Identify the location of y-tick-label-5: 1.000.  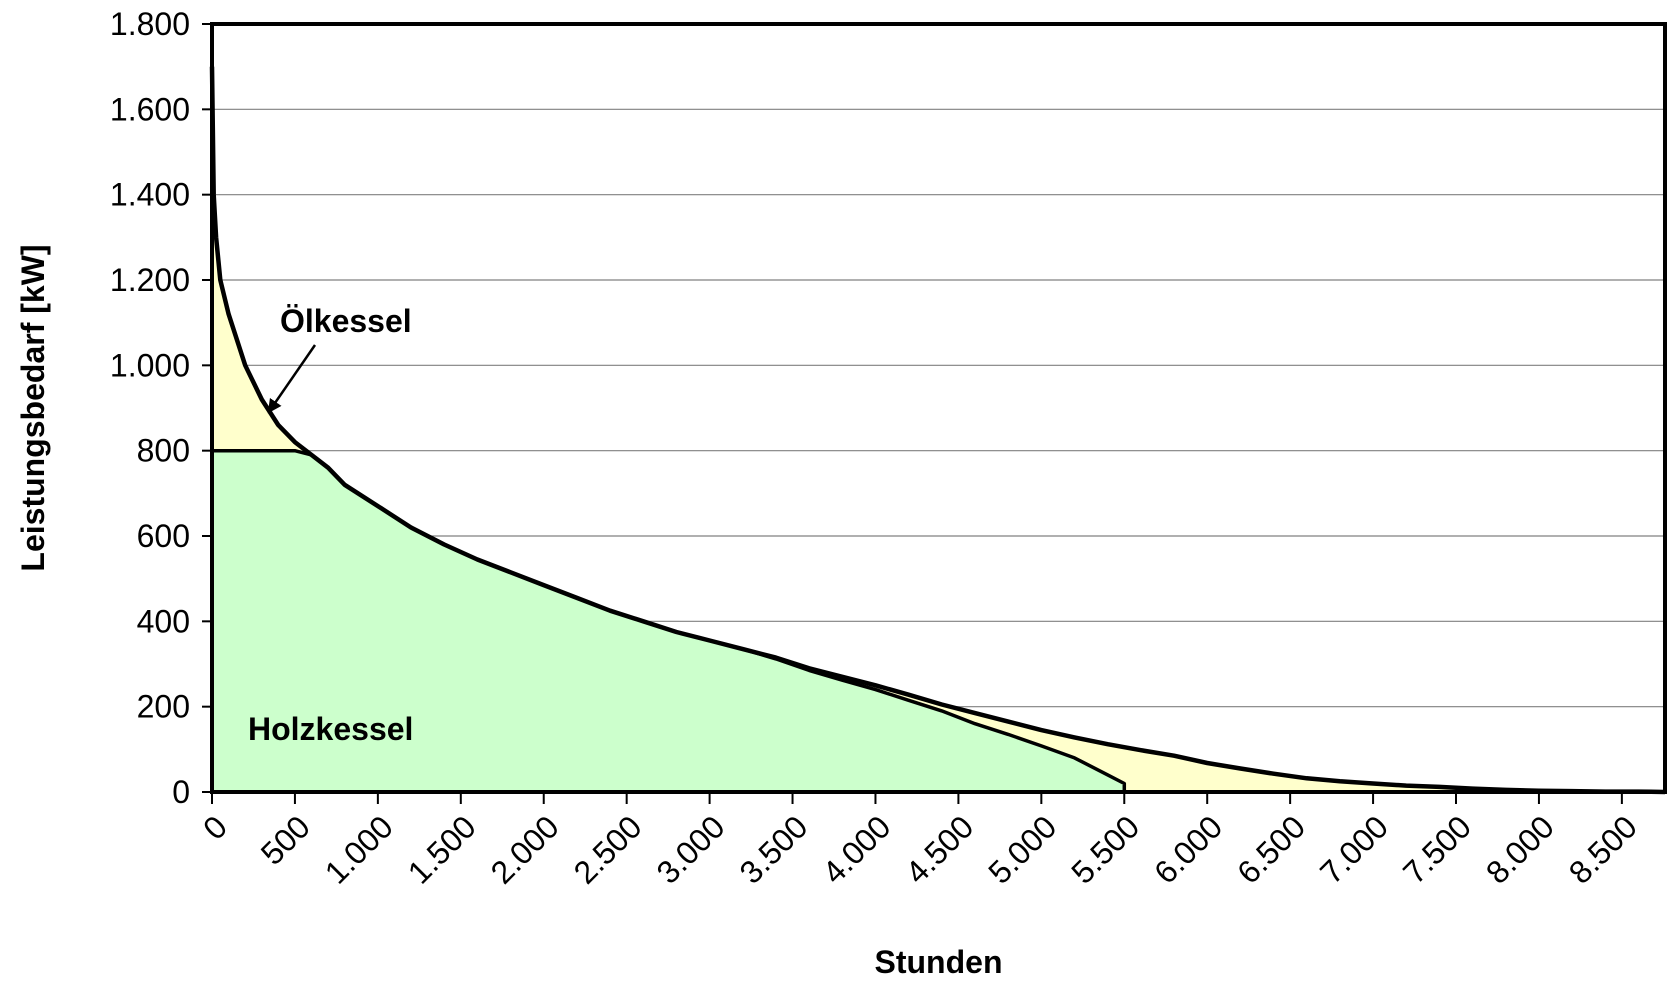
(150, 365).